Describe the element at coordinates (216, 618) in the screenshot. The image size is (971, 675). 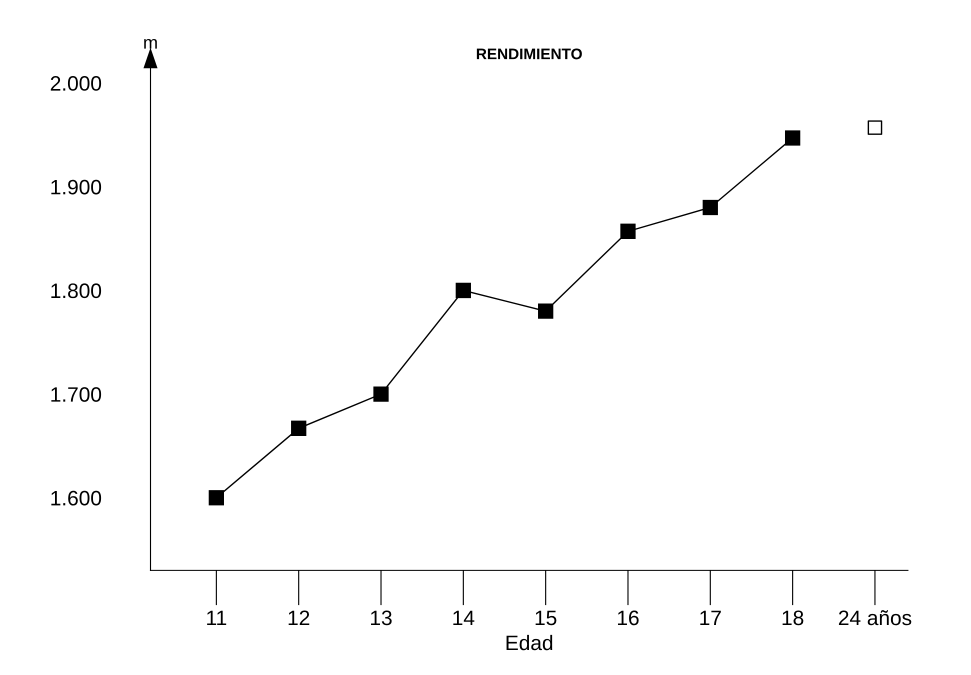
I see `x-tick-label: 11` at that location.